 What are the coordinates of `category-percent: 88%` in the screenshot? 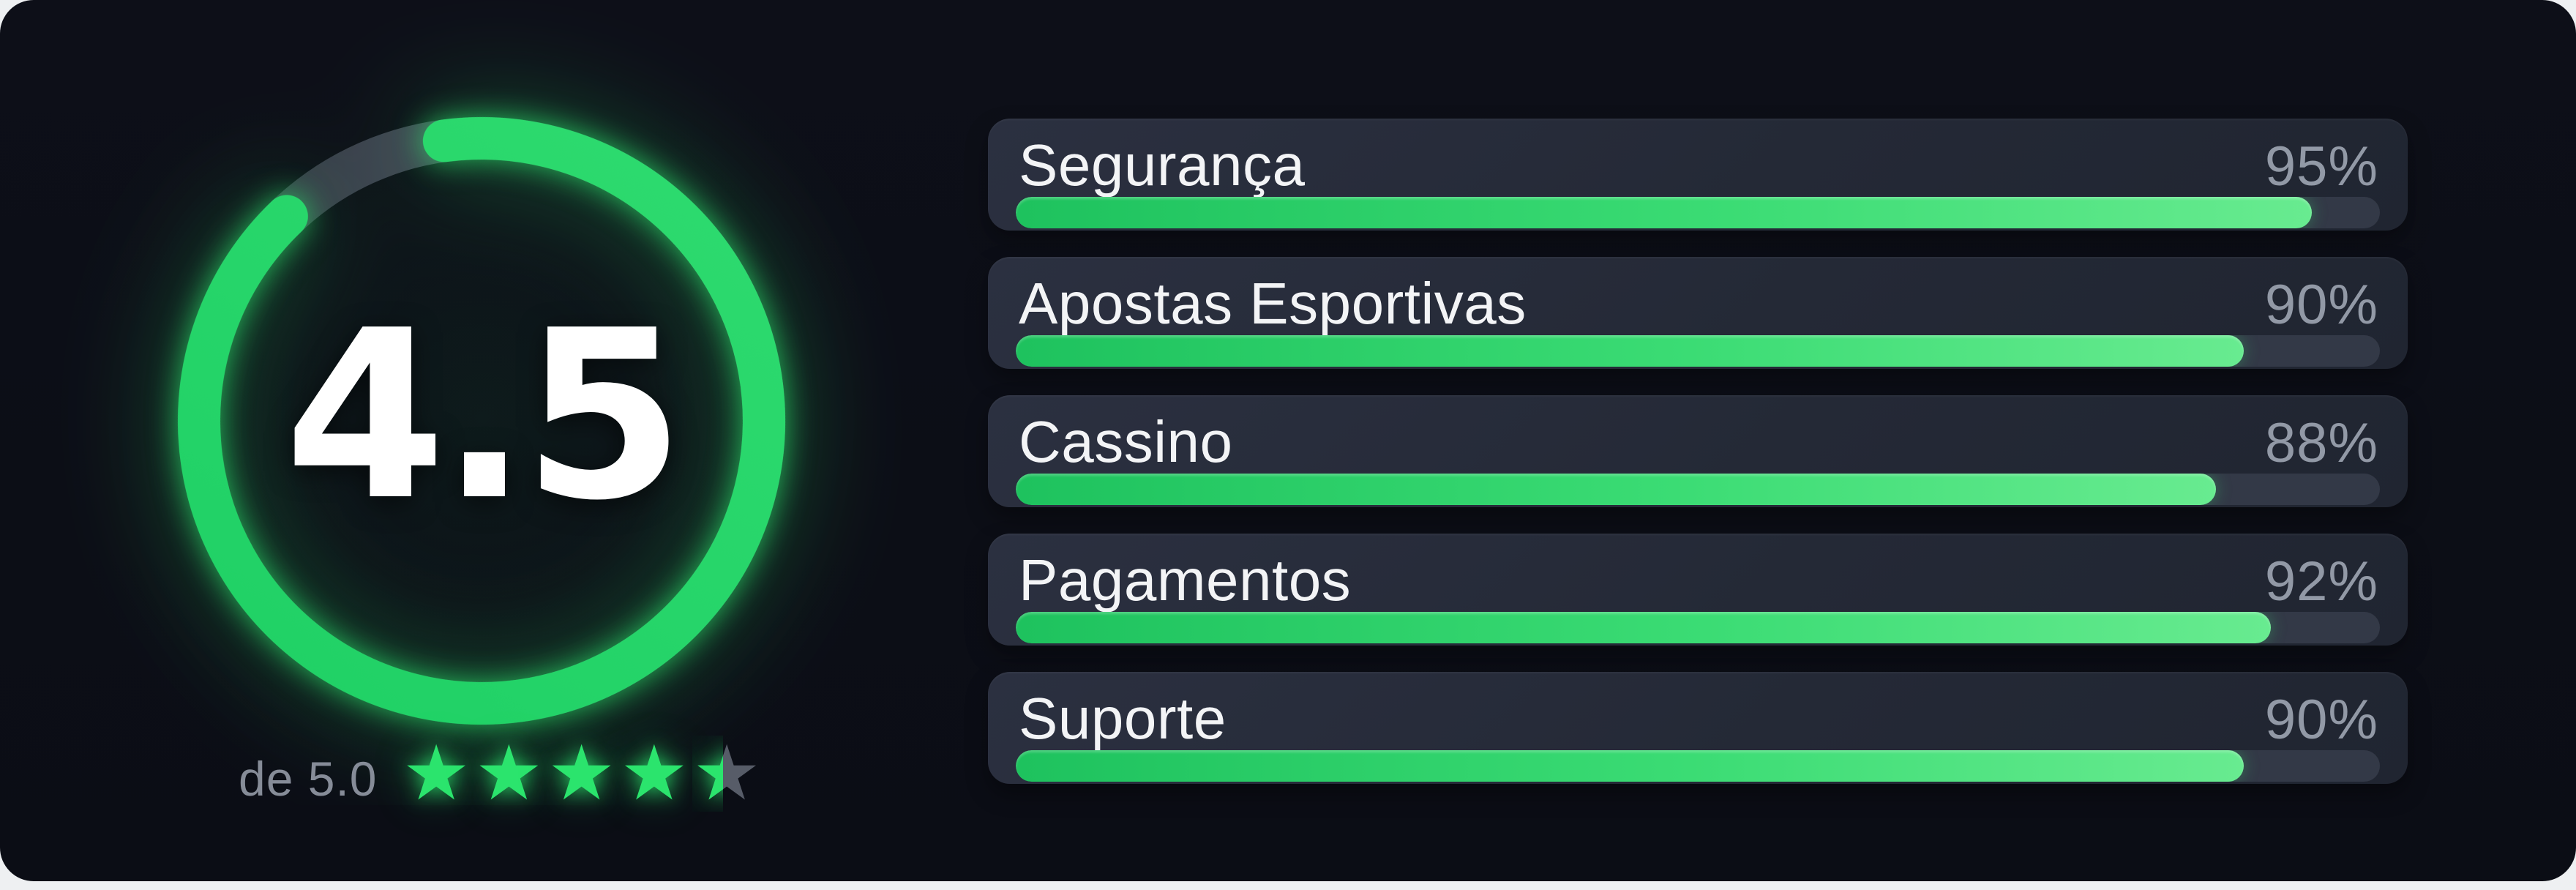 It's located at (2321, 443).